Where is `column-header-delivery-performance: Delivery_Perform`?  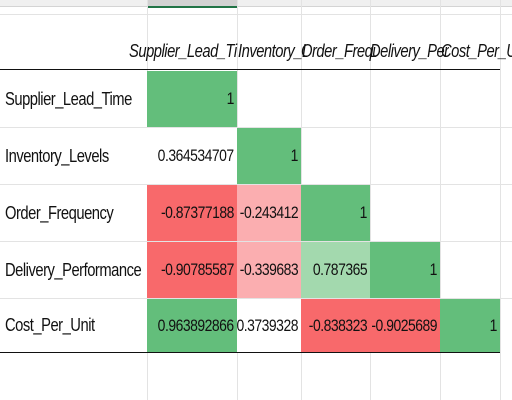 column-header-delivery-performance: Delivery_Perform is located at coordinates (409, 51).